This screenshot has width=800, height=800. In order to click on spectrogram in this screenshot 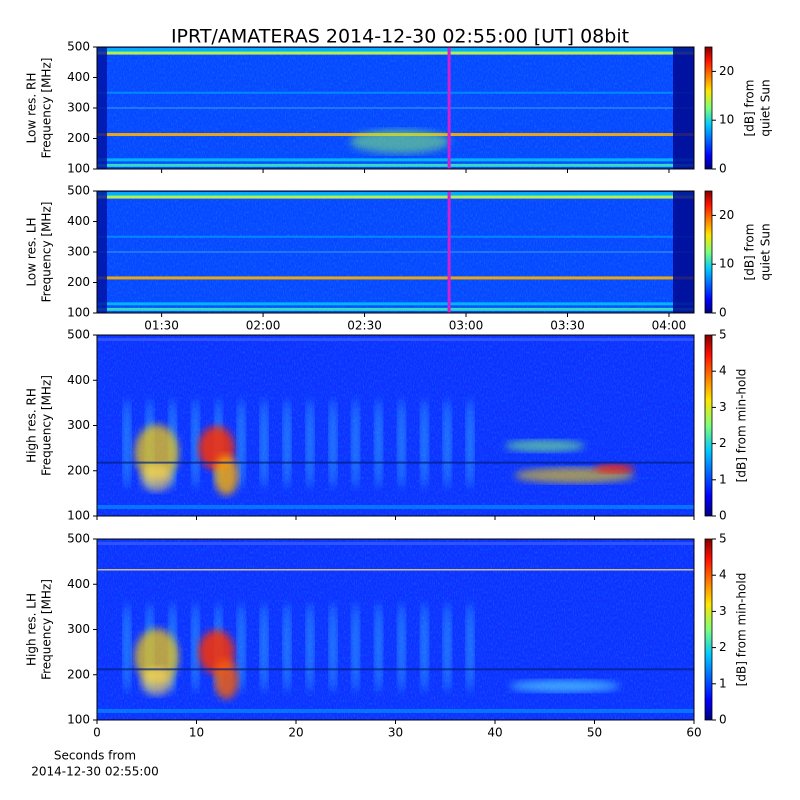, I will do `click(395, 108)`.